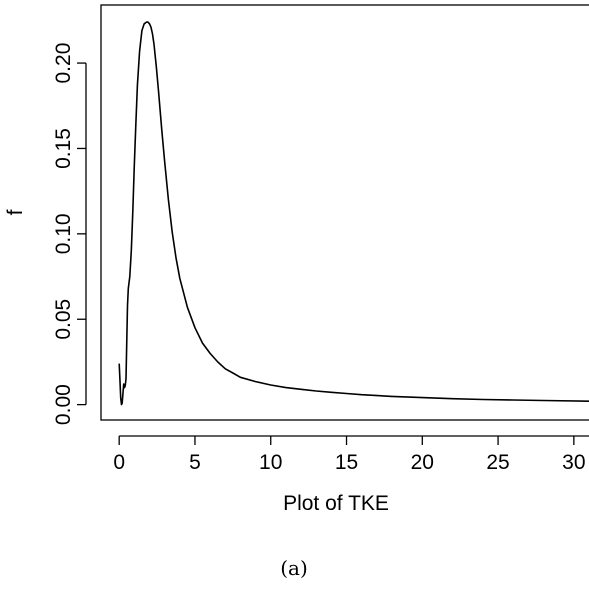  What do you see at coordinates (497, 462) in the screenshot?
I see `x-tick-label: 25` at bounding box center [497, 462].